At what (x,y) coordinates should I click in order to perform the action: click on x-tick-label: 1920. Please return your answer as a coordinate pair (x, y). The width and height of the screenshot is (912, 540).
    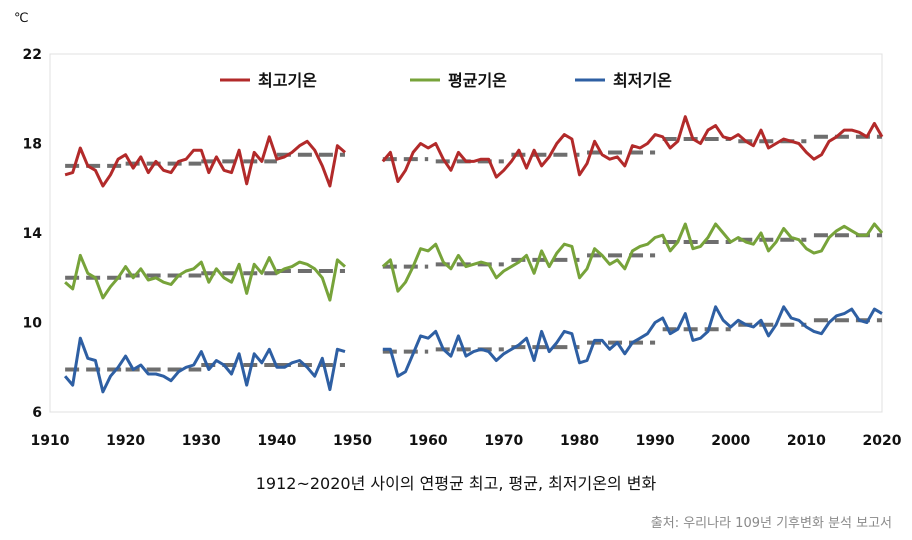
    Looking at the image, I should click on (125, 441).